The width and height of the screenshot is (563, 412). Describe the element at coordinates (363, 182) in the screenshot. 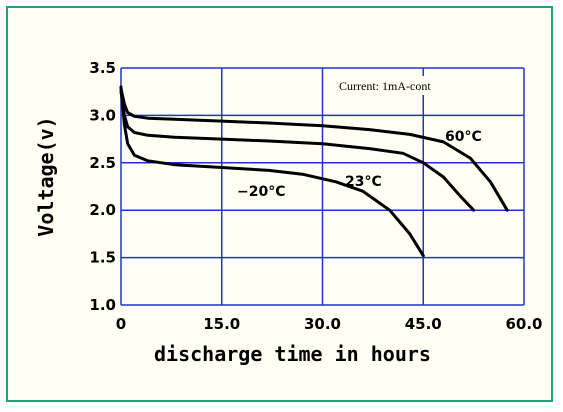

I see `series-label-23c: 23°C` at that location.